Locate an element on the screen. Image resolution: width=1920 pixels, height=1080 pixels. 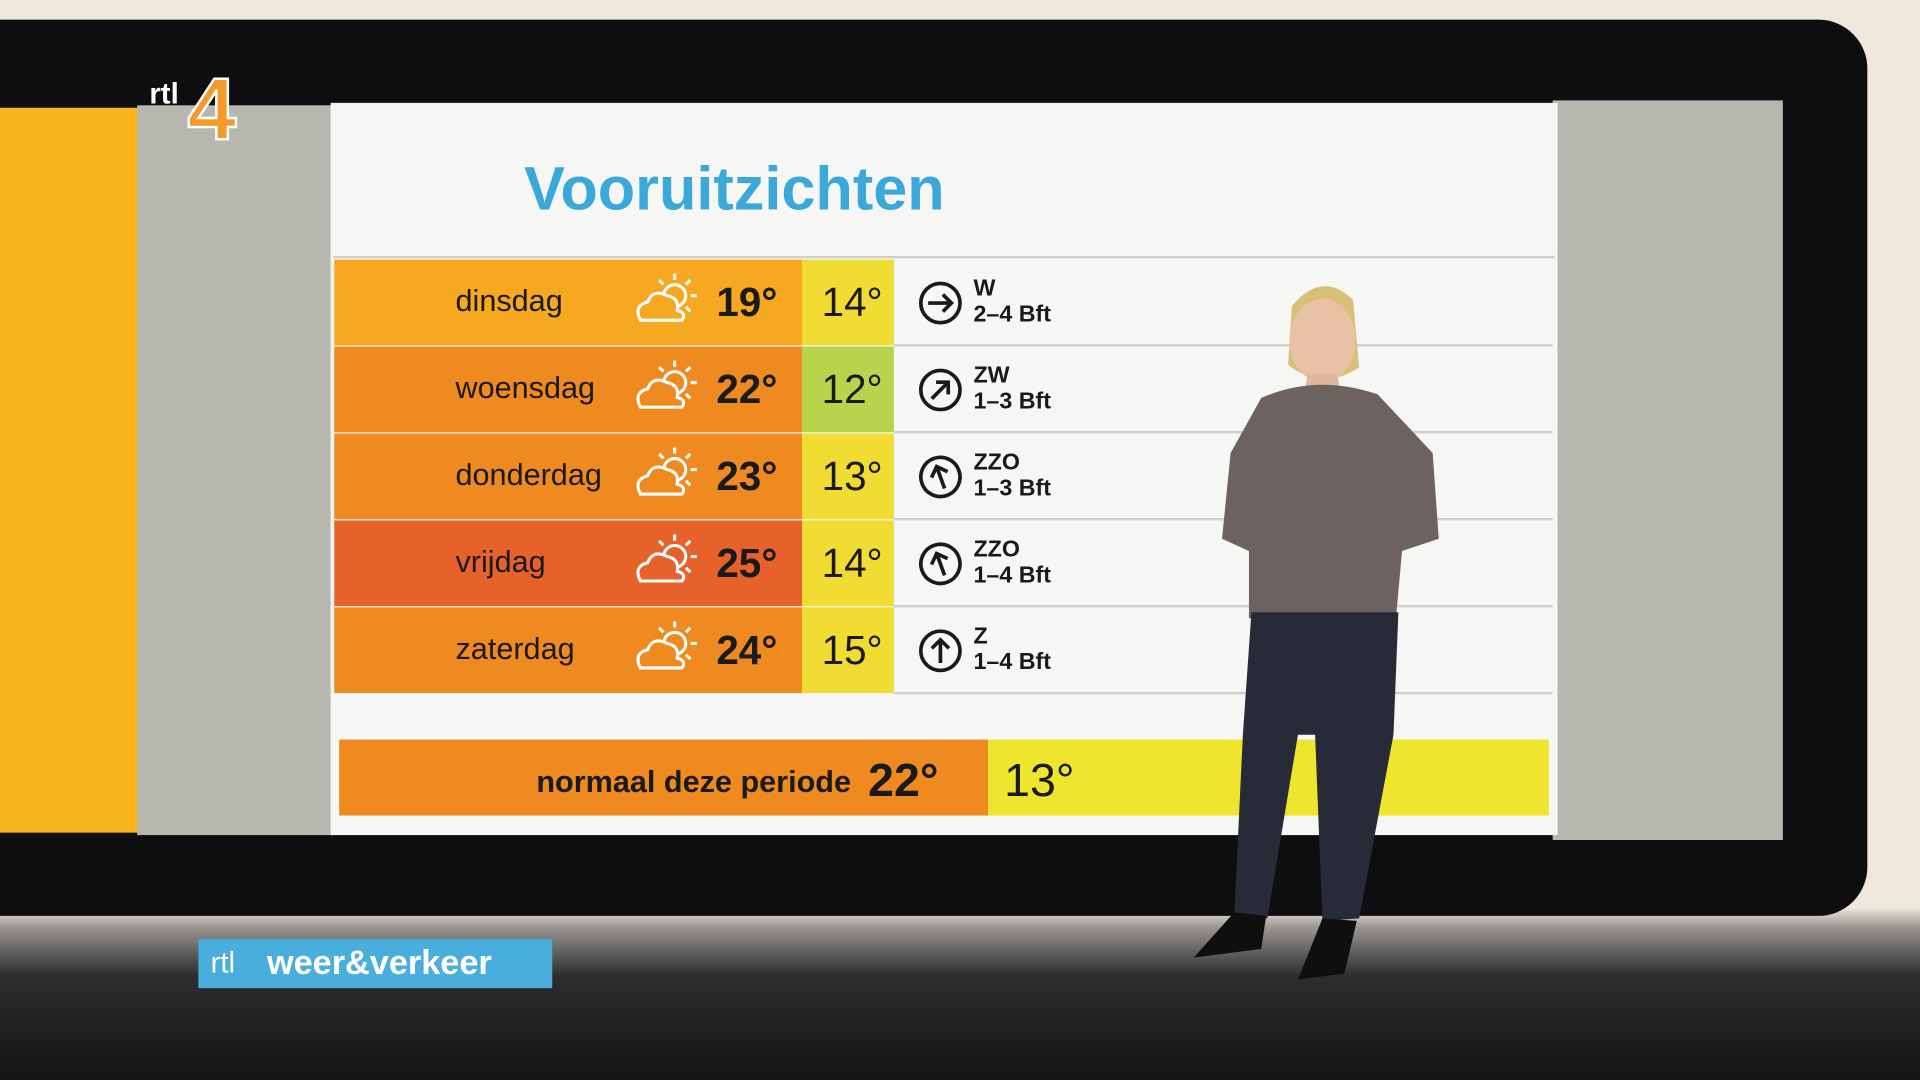
day: dinsdag is located at coordinates (509, 301).